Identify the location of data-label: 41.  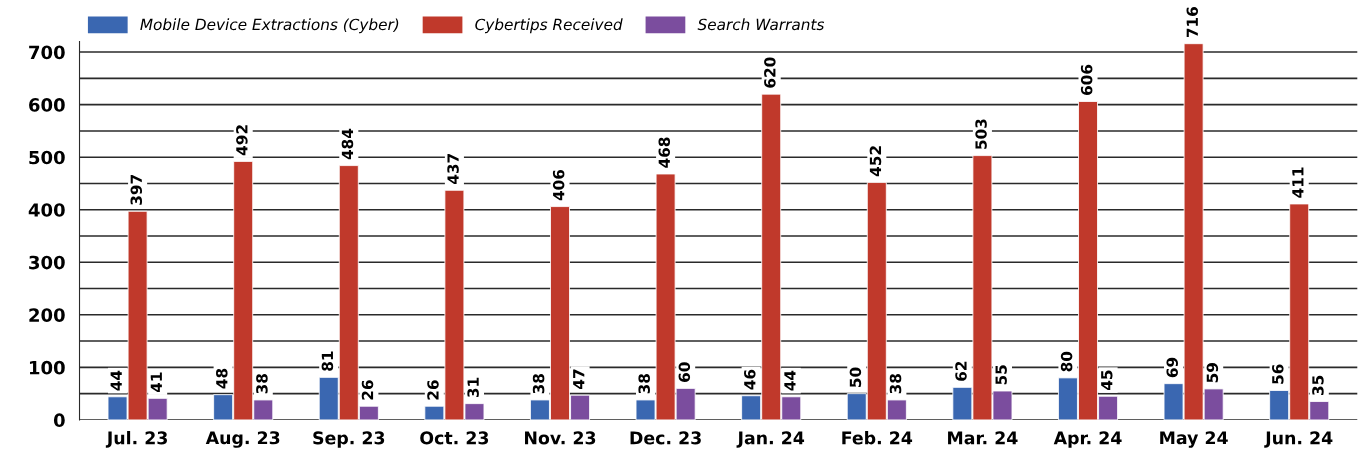
(156, 382).